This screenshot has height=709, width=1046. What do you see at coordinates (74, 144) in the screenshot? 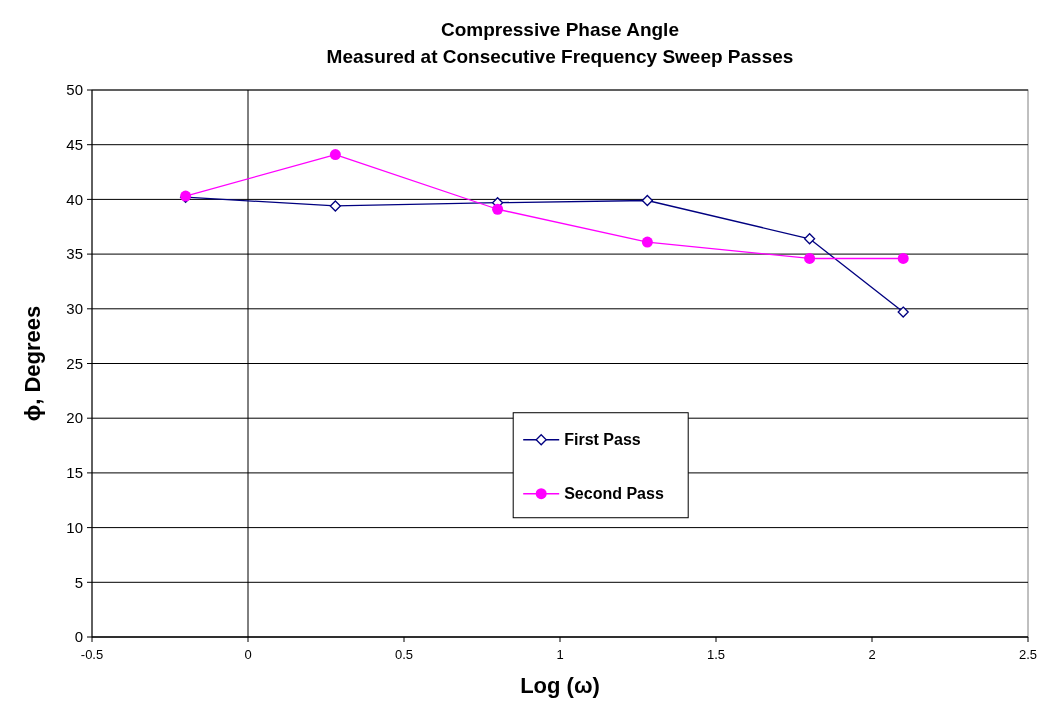
I see `y-tick-label: 45` at bounding box center [74, 144].